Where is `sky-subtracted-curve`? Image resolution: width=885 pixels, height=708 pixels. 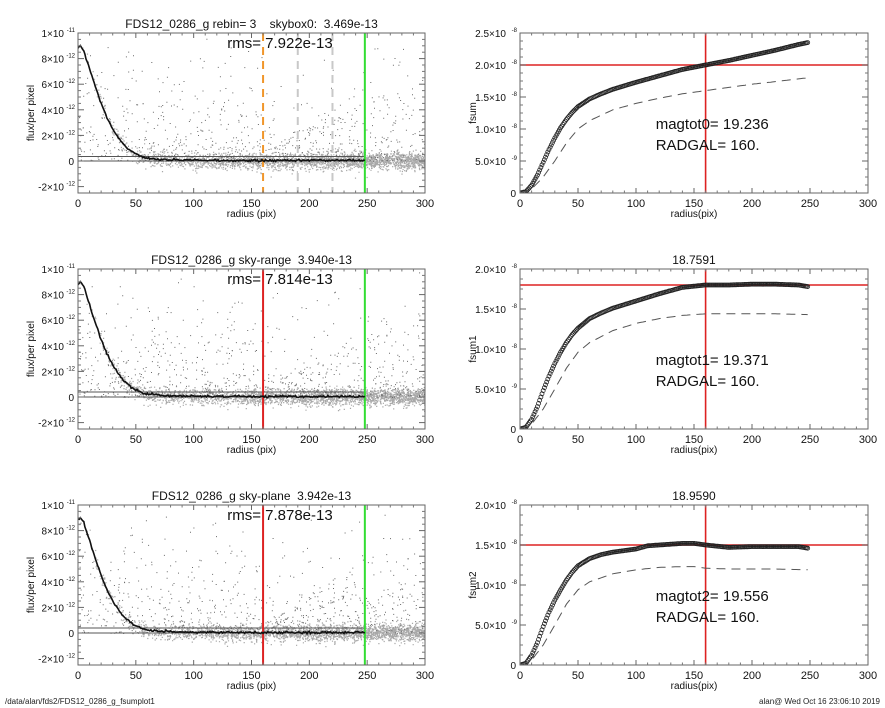 sky-subtracted-curve is located at coordinates (664, 615).